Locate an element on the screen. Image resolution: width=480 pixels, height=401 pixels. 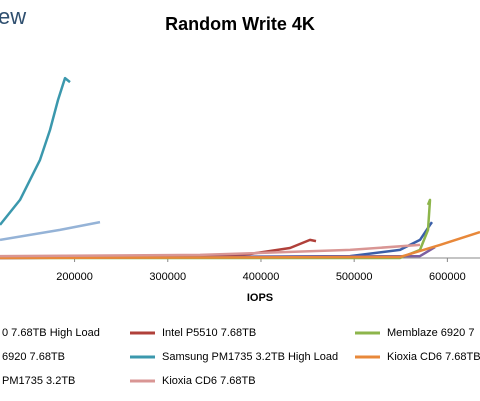
legend-label: PM1735 3.2TB is located at coordinates (38, 381).